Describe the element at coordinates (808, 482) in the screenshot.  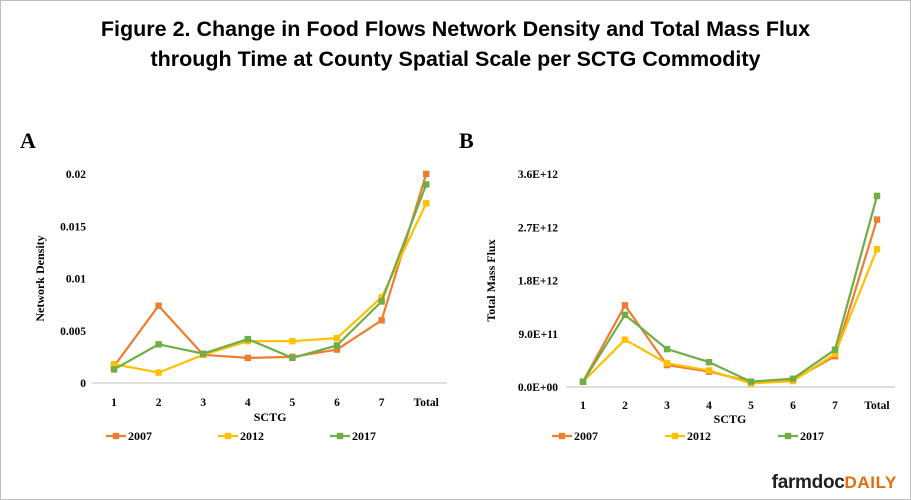
I see `logo-part-1: farmdoc` at that location.